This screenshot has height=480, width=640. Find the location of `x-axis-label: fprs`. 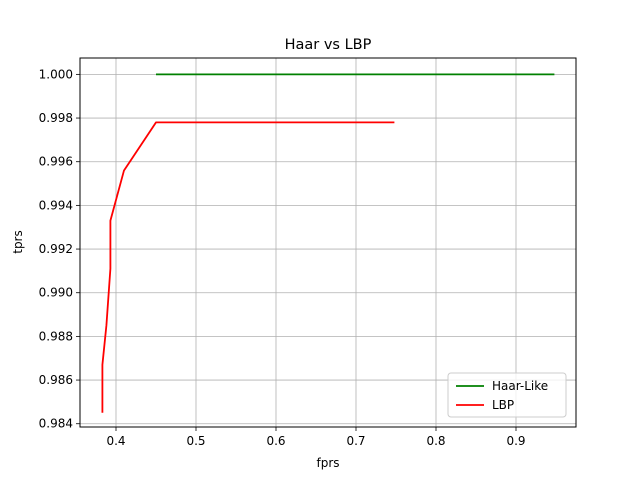

x-axis-label: fprs is located at coordinates (327, 463).